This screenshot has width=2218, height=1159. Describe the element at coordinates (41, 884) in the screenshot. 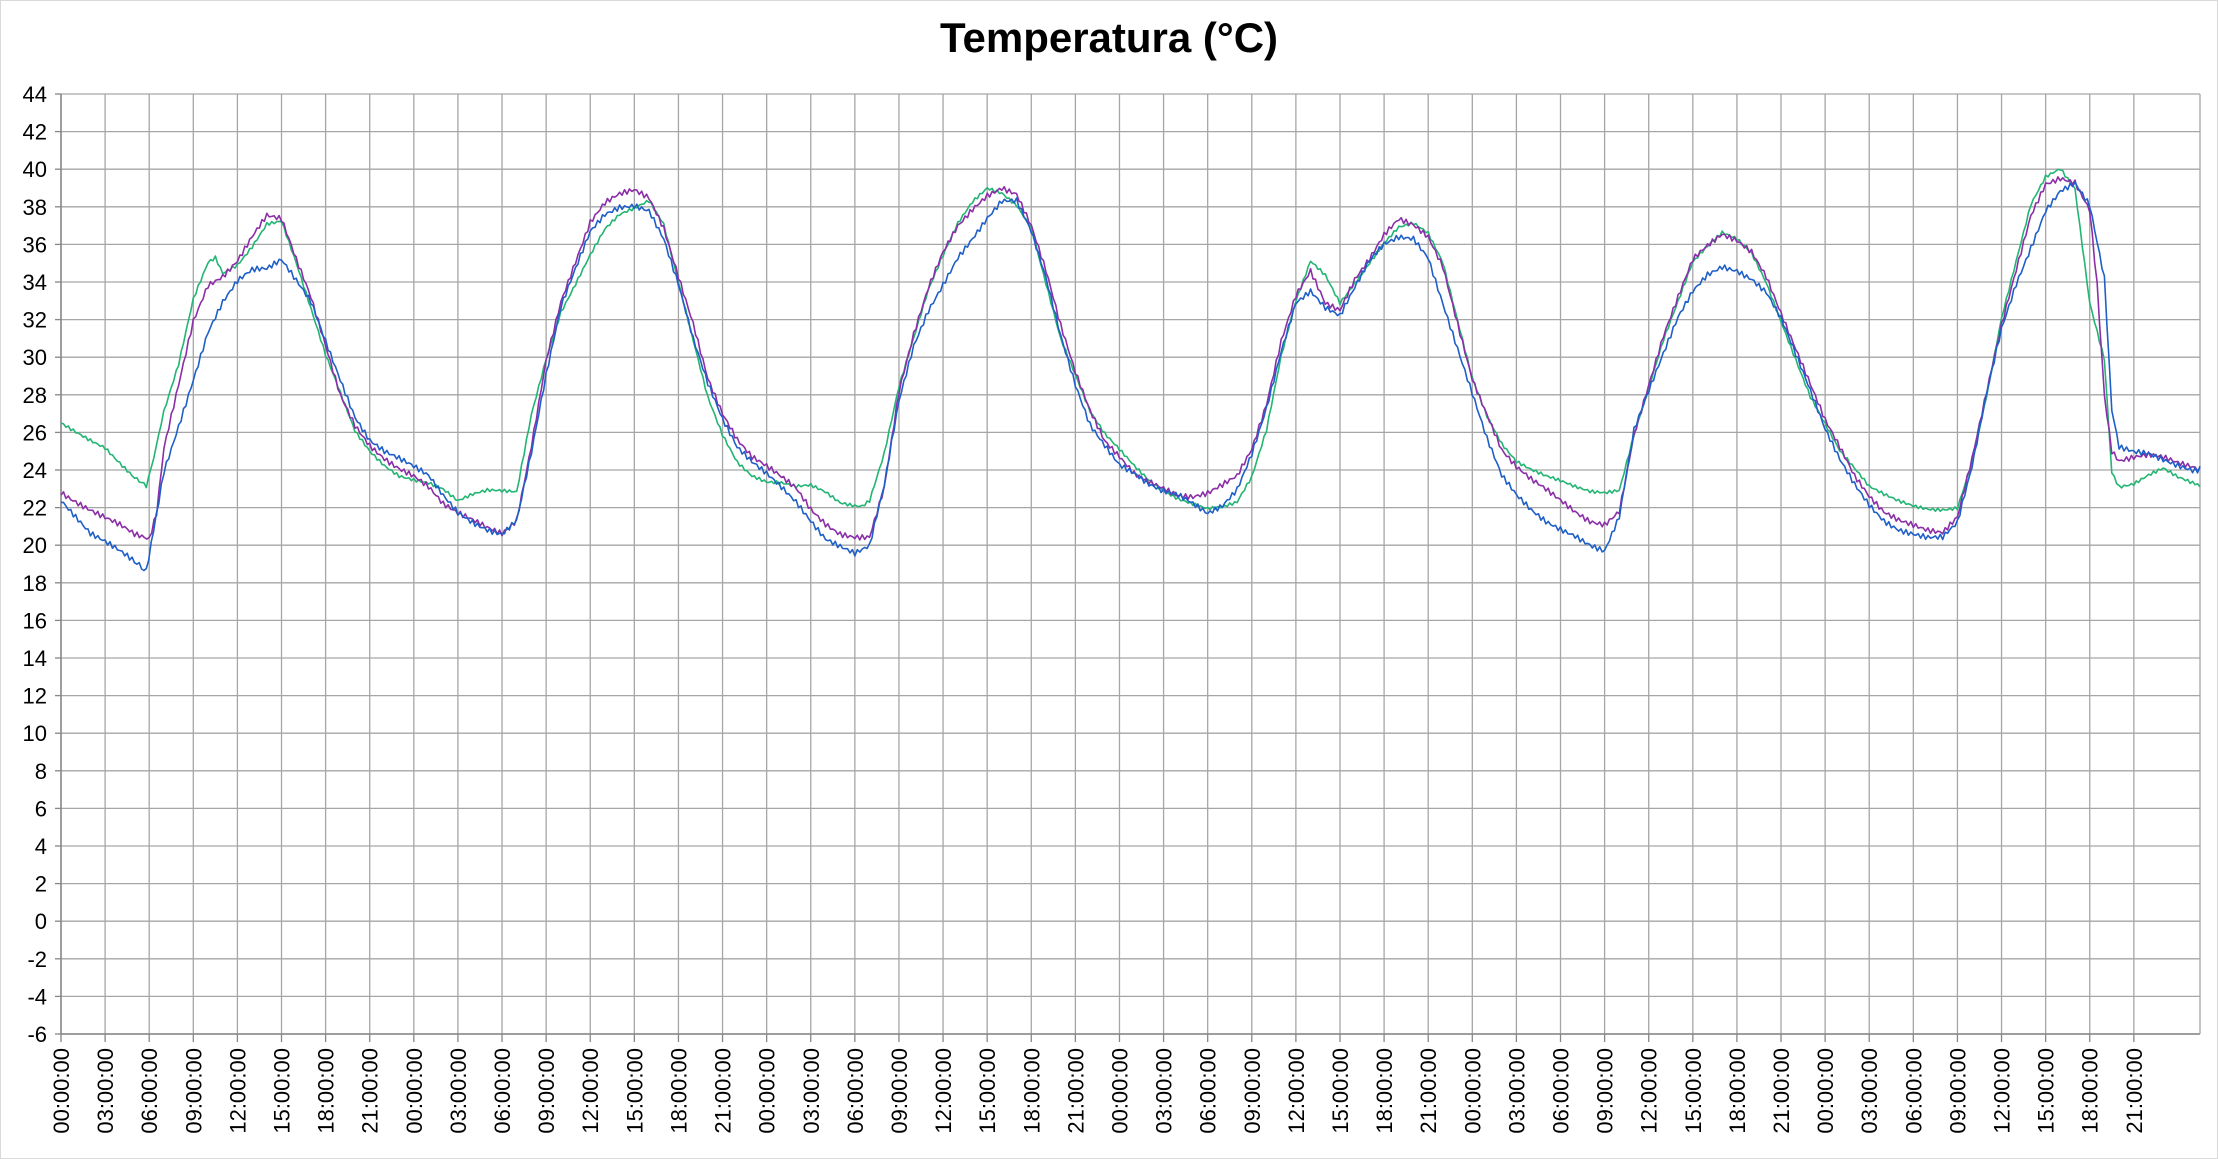

I see `y-tick-label: 2` at that location.